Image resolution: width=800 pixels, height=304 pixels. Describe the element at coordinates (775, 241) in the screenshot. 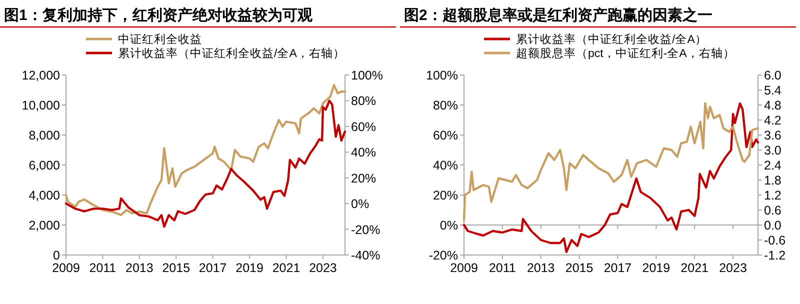

I see `y2-tick-label: -0.6` at that location.